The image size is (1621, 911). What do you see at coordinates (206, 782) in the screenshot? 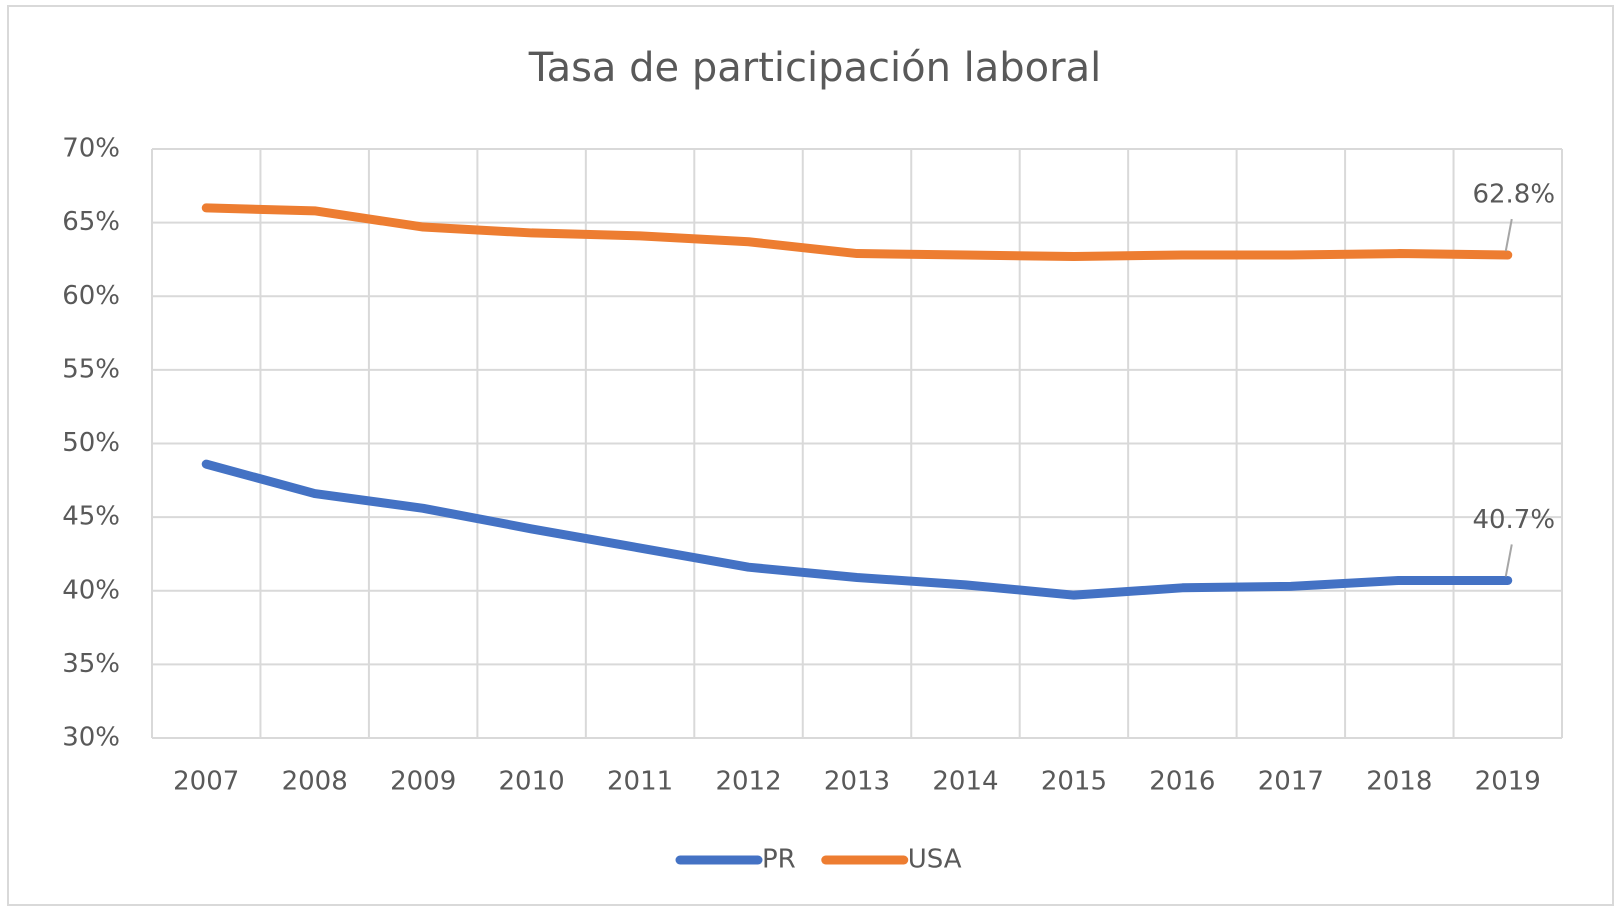
I see `x-tick-label: 2007` at bounding box center [206, 782].